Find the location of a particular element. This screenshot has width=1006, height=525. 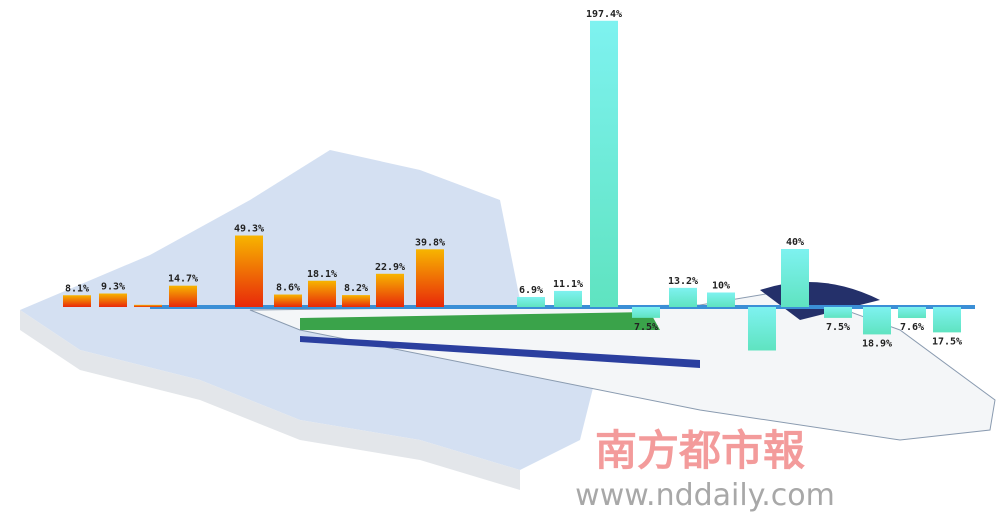

value-label: 13.2% is located at coordinates (683, 281).